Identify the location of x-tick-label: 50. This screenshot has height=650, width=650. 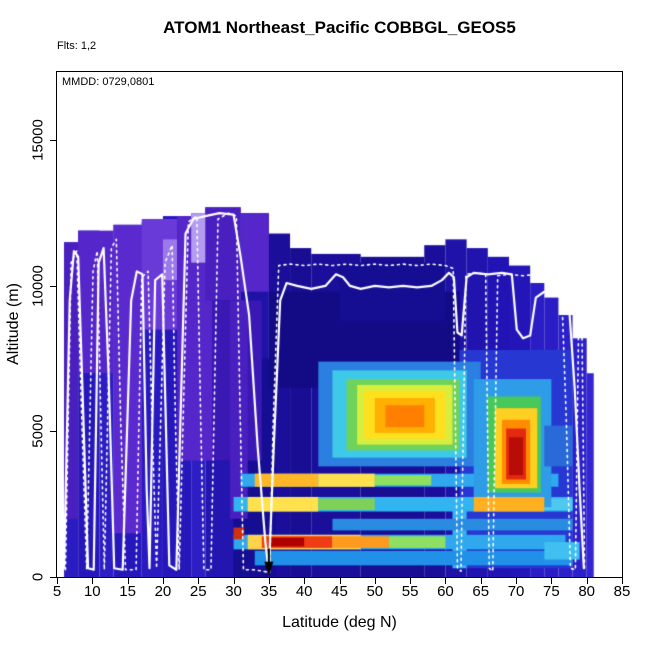
(375, 591).